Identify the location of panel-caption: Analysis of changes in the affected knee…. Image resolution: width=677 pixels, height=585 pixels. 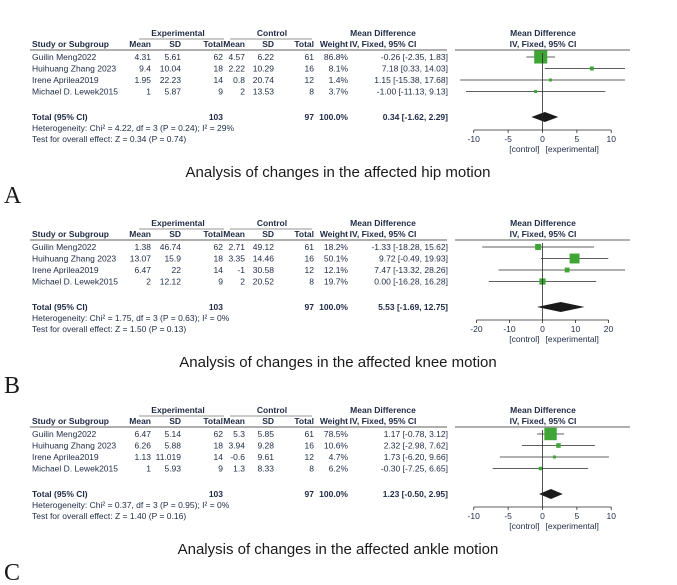
(337, 362).